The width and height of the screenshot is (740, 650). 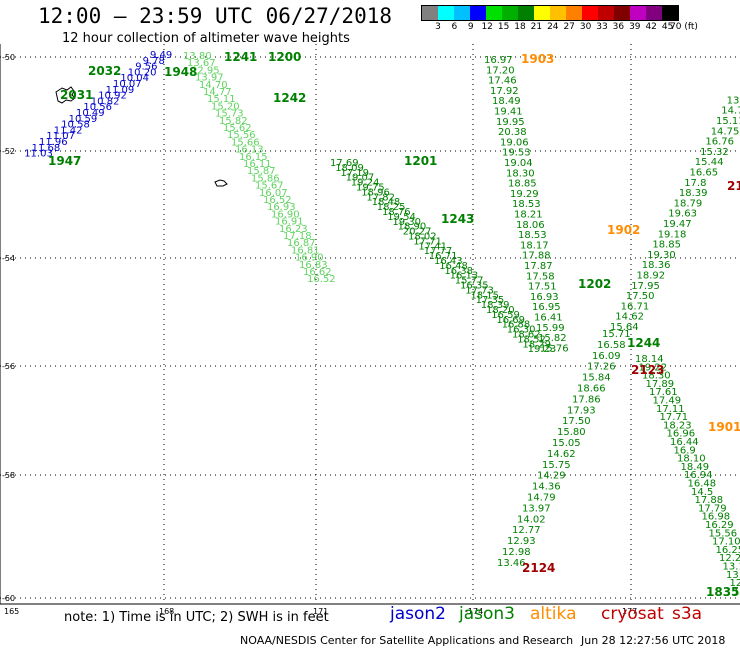 I want to click on jason3-swh-value: 13.67, so click(x=201, y=63).